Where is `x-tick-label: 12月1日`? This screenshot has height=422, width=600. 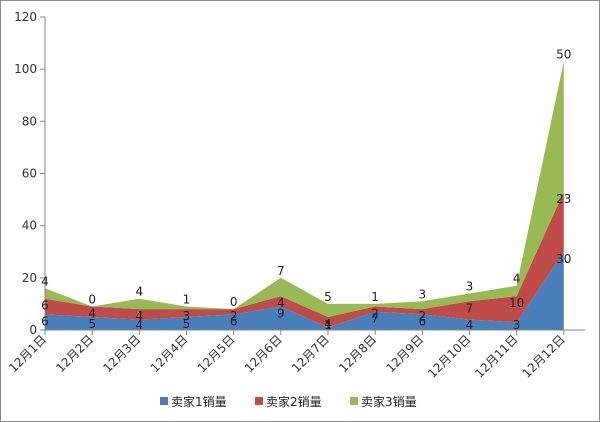 x-tick-label: 12月1日 is located at coordinates (27, 353).